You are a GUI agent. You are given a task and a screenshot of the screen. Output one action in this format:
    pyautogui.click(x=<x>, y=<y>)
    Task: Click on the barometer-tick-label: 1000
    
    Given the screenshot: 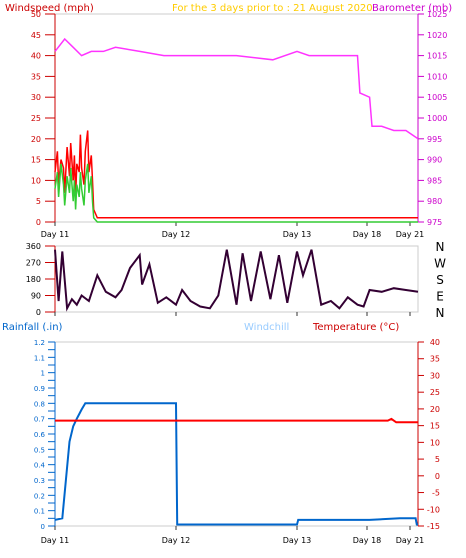 What is the action you would take?
    pyautogui.click(x=437, y=118)
    